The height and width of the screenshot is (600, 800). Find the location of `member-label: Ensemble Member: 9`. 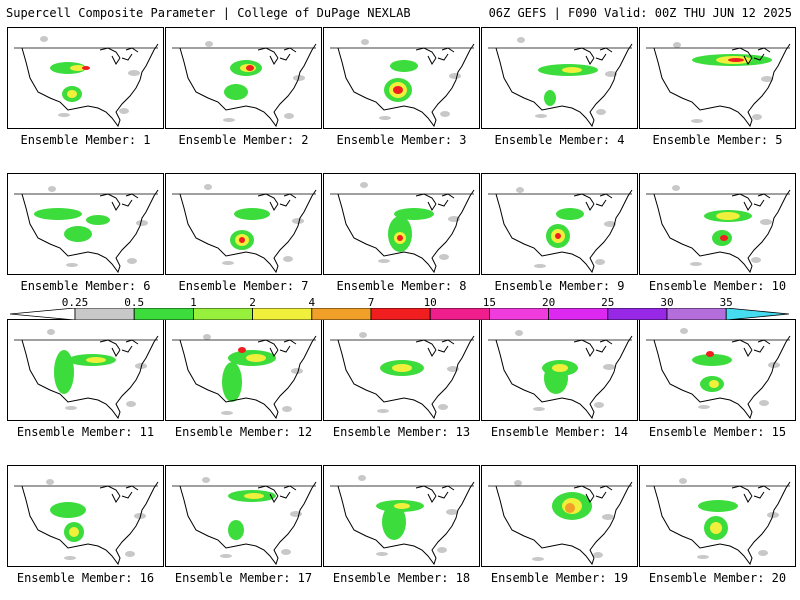

member-label: Ensemble Member: 9 is located at coordinates (559, 286).